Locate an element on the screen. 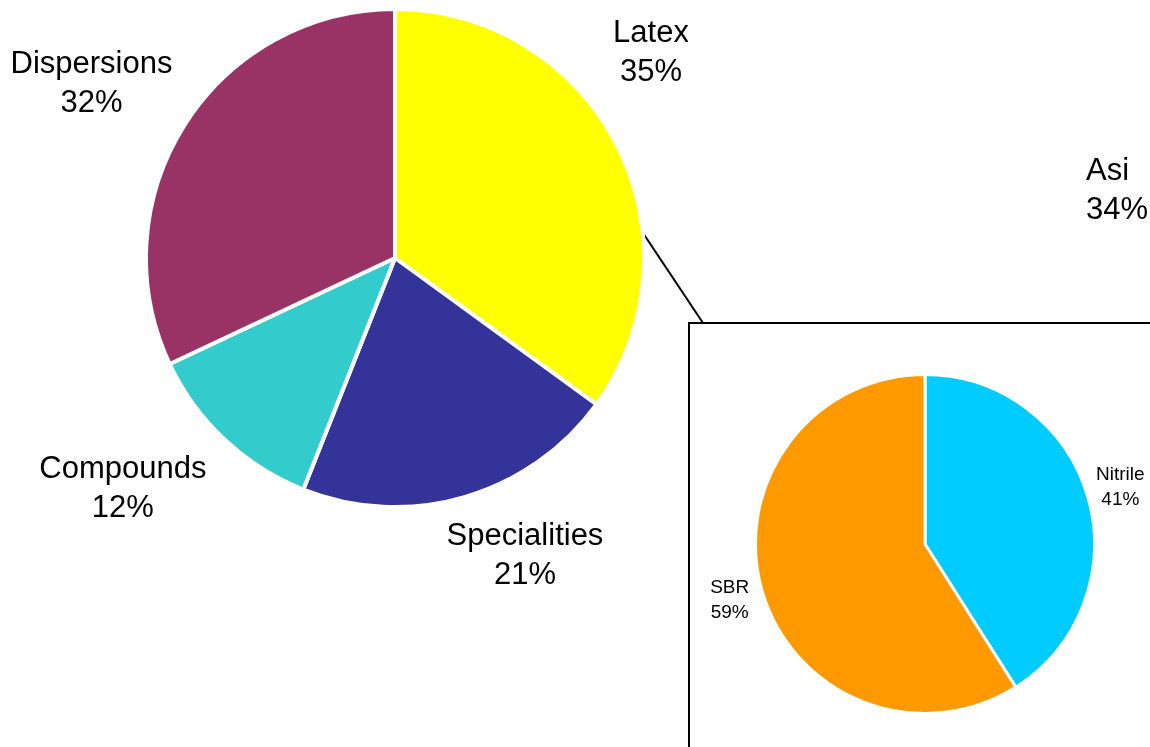 The height and width of the screenshot is (747, 1150). slice-label: Dispersions is located at coordinates (91, 62).